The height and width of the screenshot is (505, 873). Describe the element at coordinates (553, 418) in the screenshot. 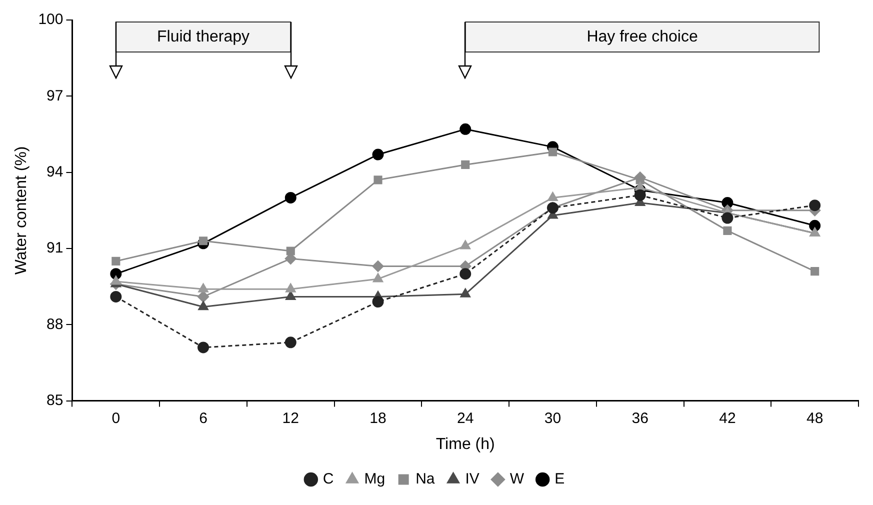

I see `x-tick-label: 30` at that location.